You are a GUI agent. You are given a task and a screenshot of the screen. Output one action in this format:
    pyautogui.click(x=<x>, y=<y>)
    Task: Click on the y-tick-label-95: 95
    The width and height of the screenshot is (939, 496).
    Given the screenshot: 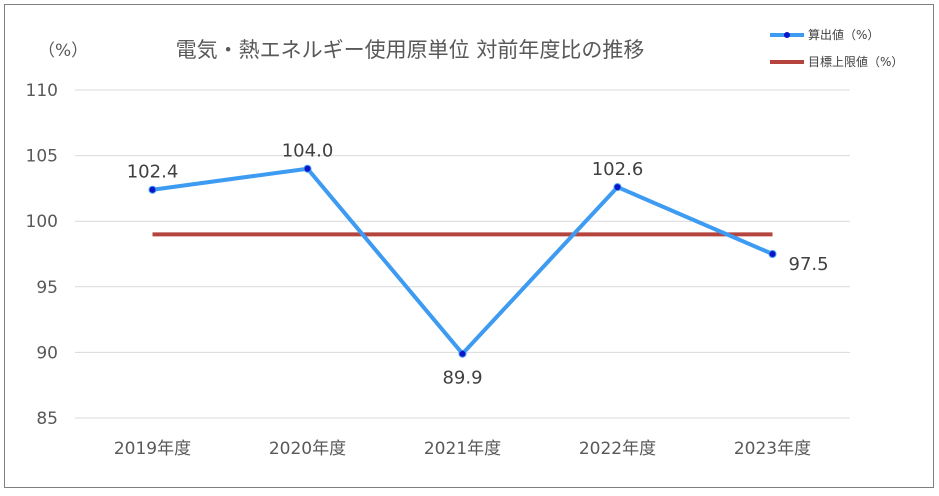 What is the action you would take?
    pyautogui.click(x=47, y=288)
    